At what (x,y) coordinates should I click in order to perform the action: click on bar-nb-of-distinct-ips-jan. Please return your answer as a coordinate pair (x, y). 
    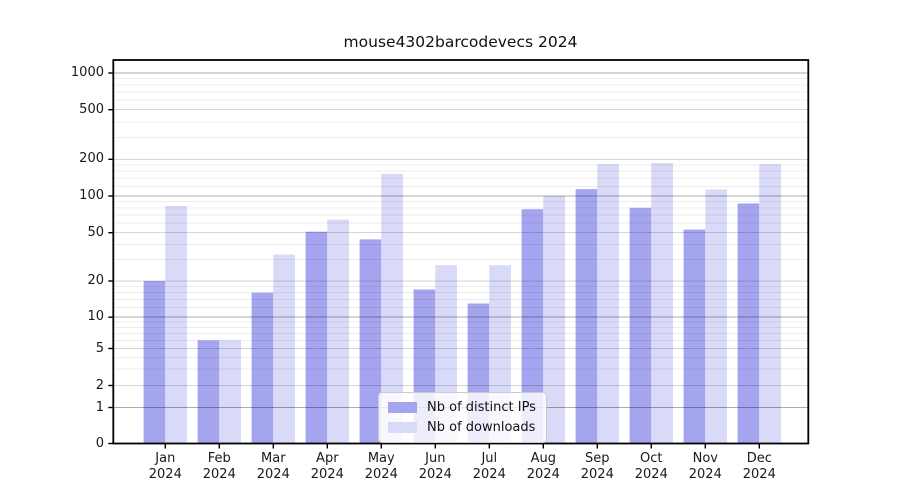
    Looking at the image, I should click on (154, 362).